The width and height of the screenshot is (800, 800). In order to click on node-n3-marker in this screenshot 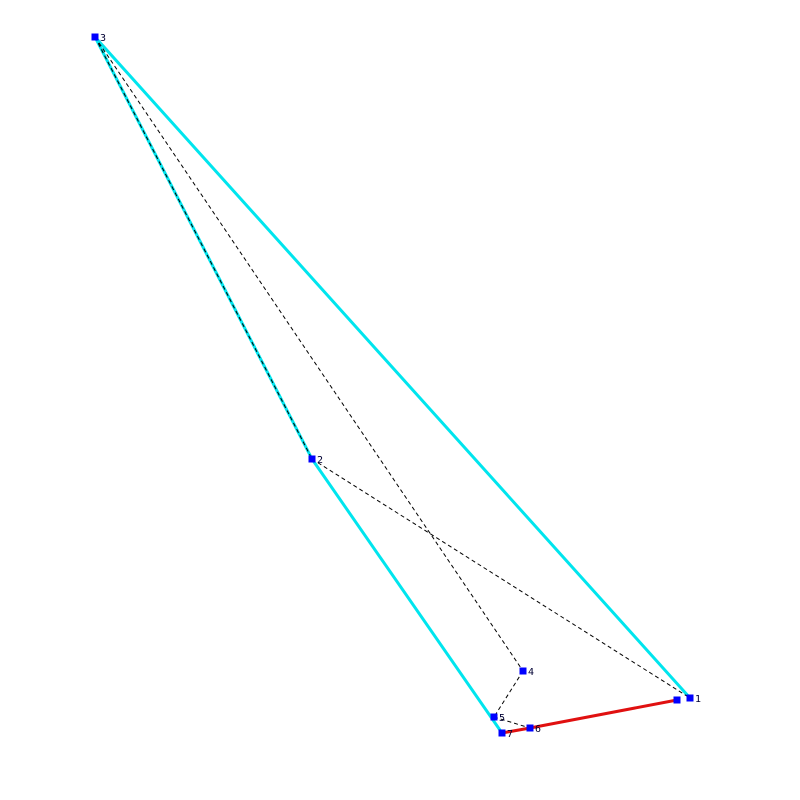, I will do `click(95, 37)`.